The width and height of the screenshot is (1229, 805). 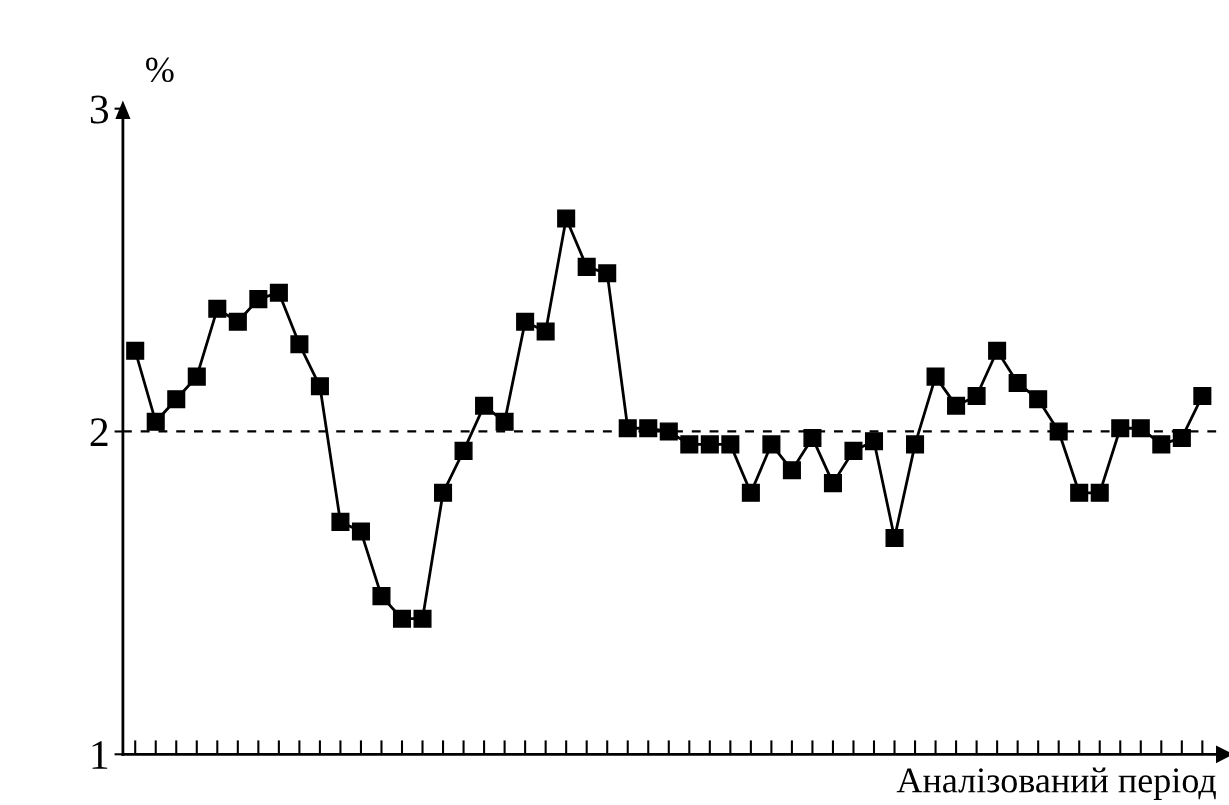 I want to click on x-axis-title: Аналізований період, so click(x=1056, y=783).